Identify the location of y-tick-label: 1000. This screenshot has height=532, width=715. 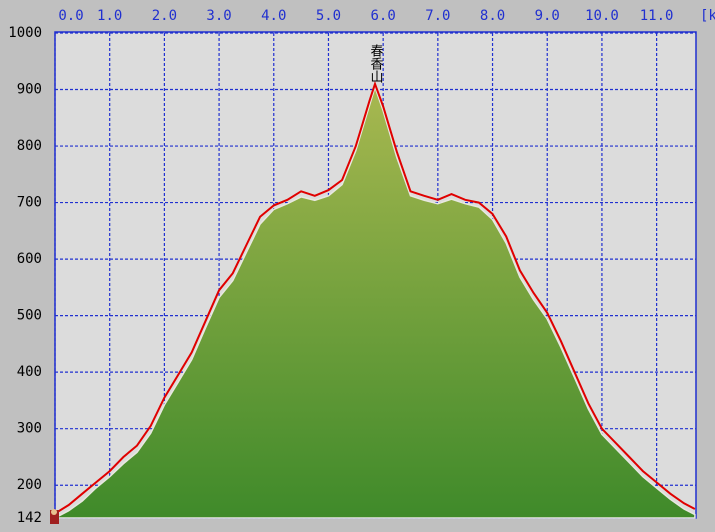
(25, 33).